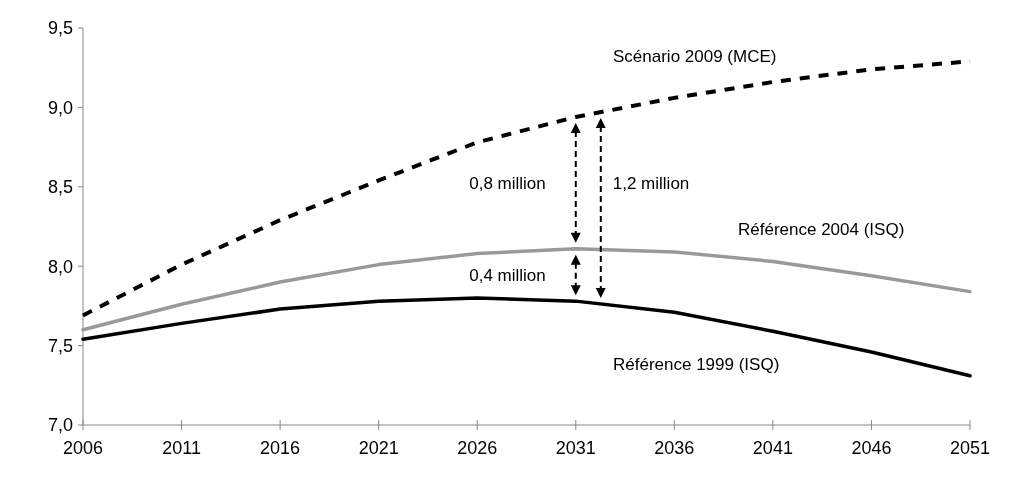  Describe the element at coordinates (83, 448) in the screenshot. I see `x-tick-label: 2006` at that location.